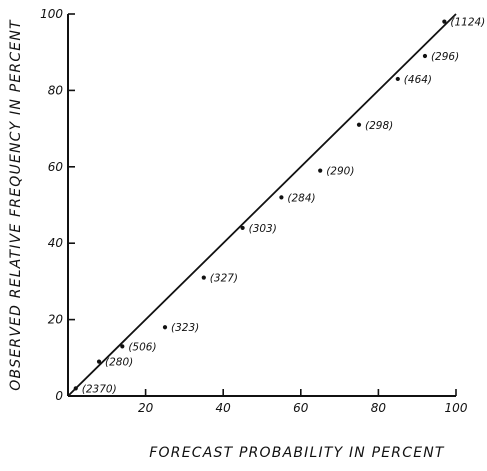 This screenshot has height=471, width=487. Describe the element at coordinates (142, 347) in the screenshot. I see `point-label-3: (506)` at that location.